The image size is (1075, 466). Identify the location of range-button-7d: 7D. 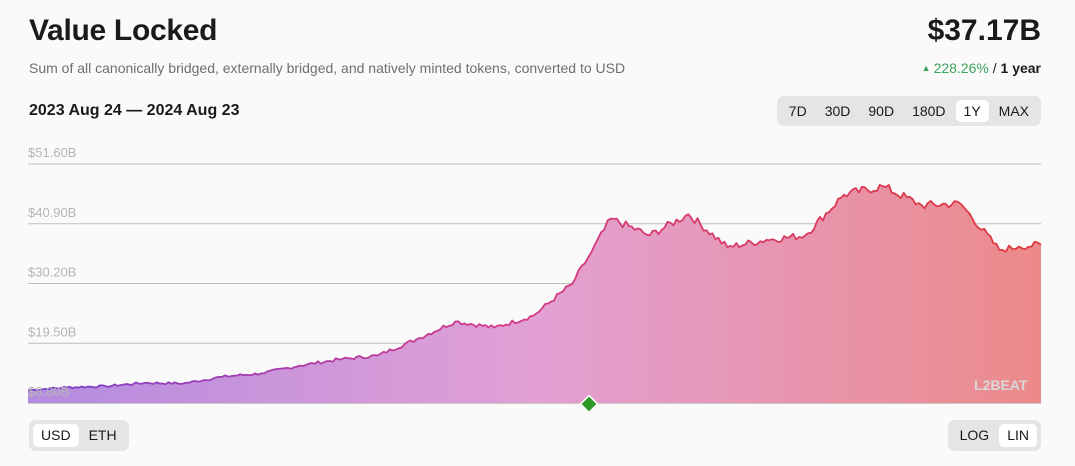
(797, 111).